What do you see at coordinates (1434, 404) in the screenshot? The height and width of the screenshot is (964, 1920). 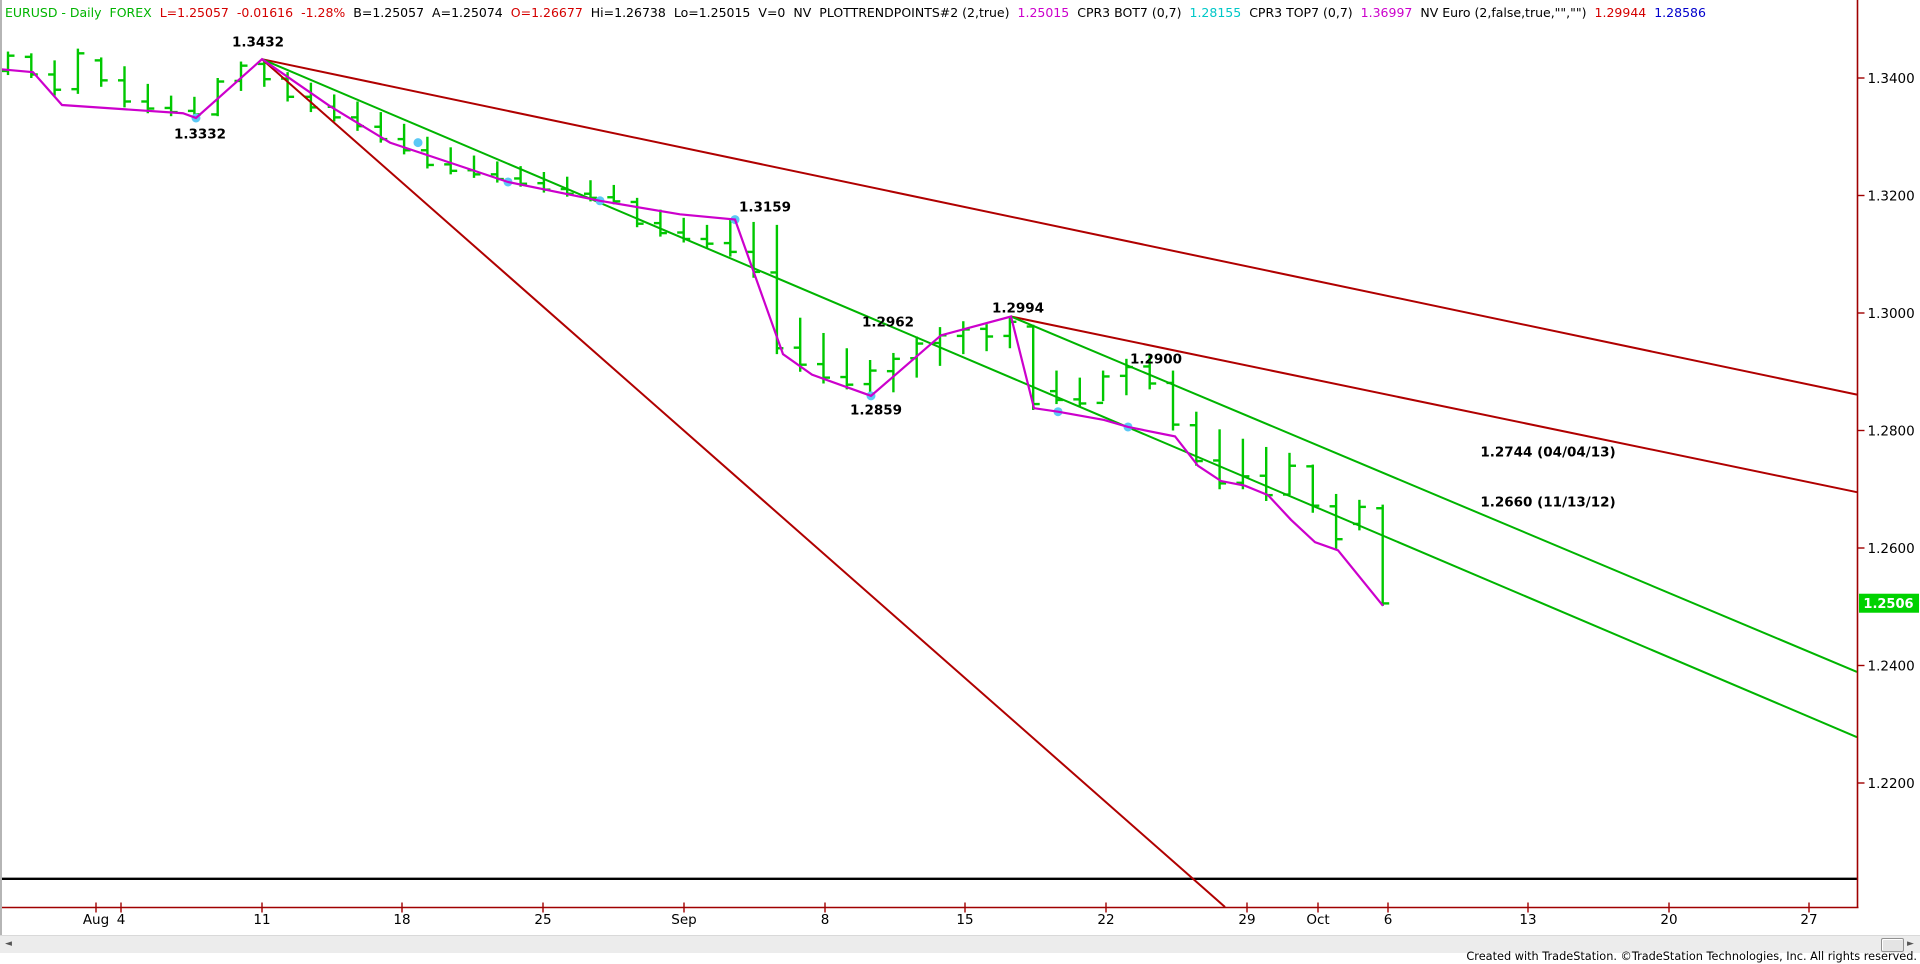 I see `trendline-red` at bounding box center [1434, 404].